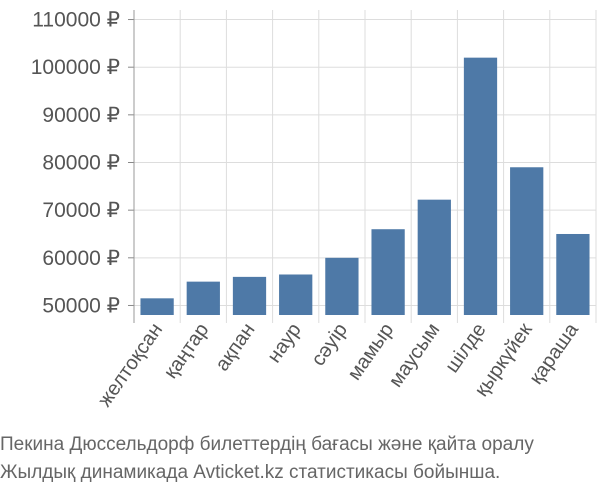 The width and height of the screenshot is (600, 500). I want to click on y-tick-label: 100000 ₽, so click(75, 67).